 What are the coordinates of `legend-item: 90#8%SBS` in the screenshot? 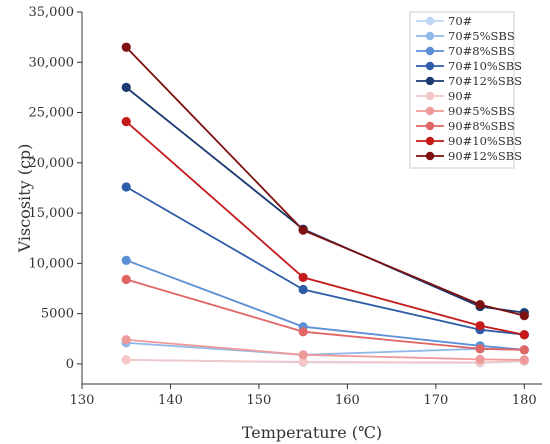 It's located at (465, 126).